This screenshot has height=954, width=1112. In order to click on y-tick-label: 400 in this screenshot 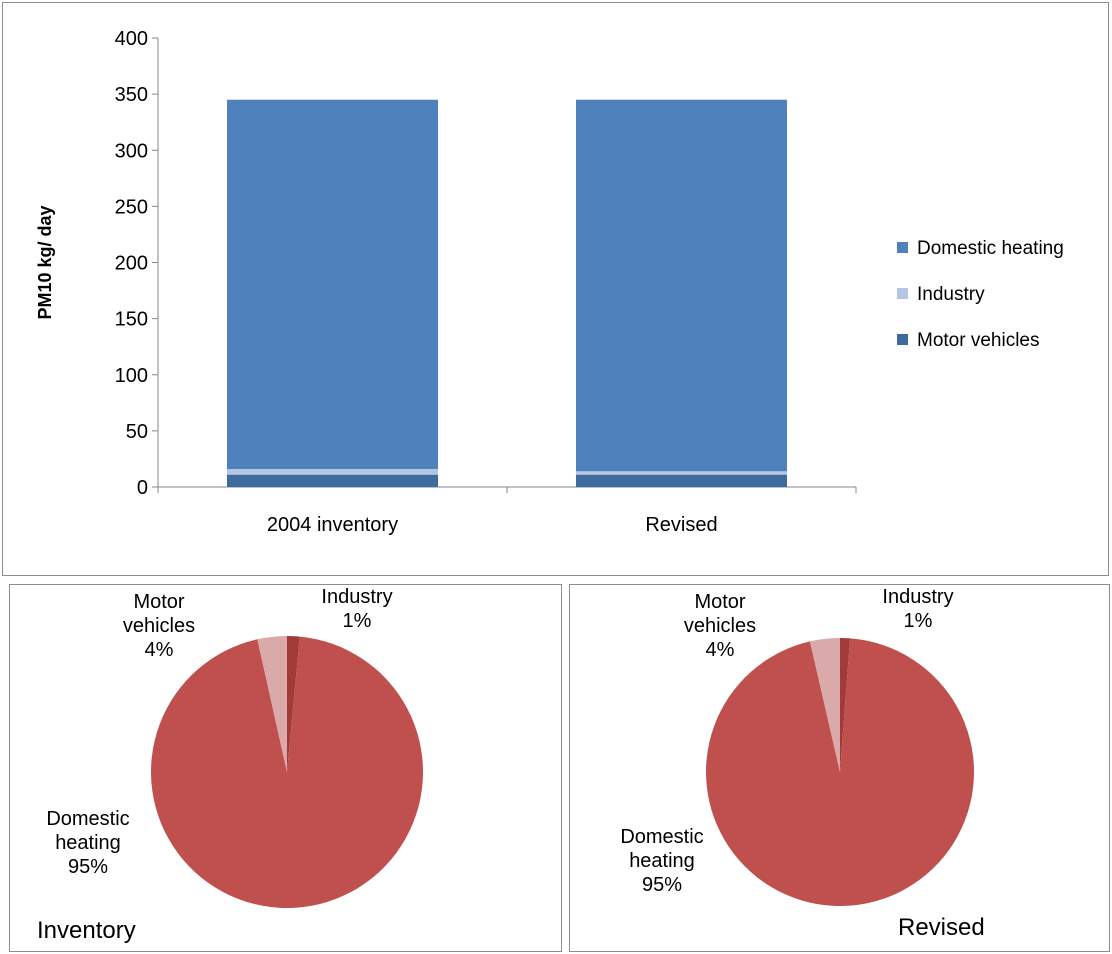, I will do `click(131, 39)`.